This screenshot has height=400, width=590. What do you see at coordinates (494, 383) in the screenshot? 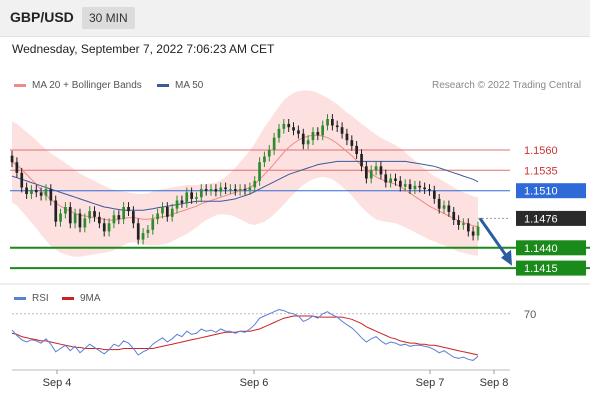
I see `x-tick-label-3: Sep 8` at bounding box center [494, 383].